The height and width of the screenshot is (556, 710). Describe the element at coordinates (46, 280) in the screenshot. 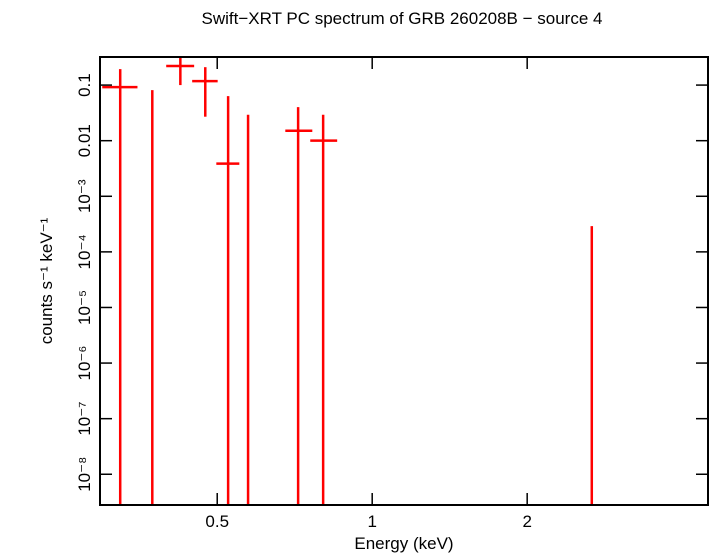

I see `y-axis-label: counts s⁻¹ keV⁻¹` at that location.